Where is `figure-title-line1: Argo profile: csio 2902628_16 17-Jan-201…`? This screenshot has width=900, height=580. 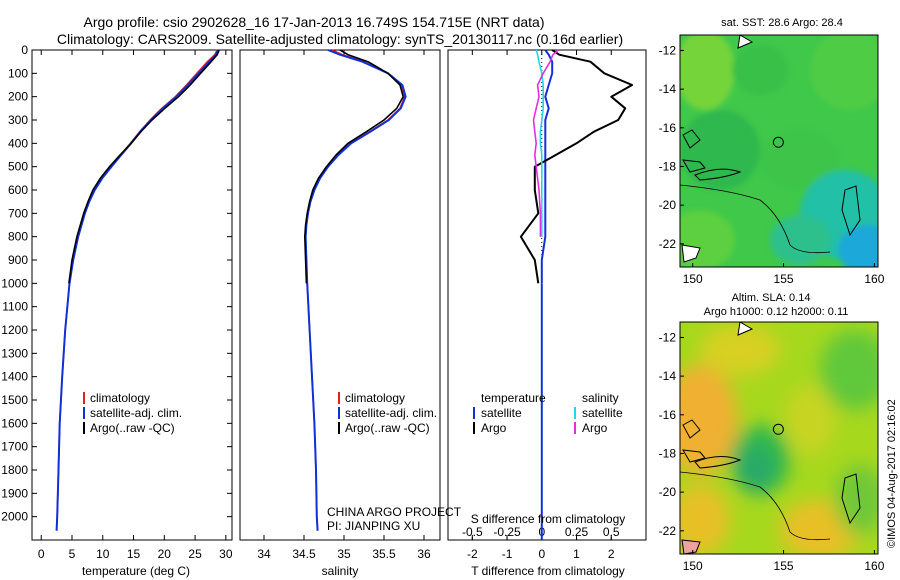
figure-title-line1: Argo profile: csio 2902628_16 17-Jan-201… is located at coordinates (313, 22).